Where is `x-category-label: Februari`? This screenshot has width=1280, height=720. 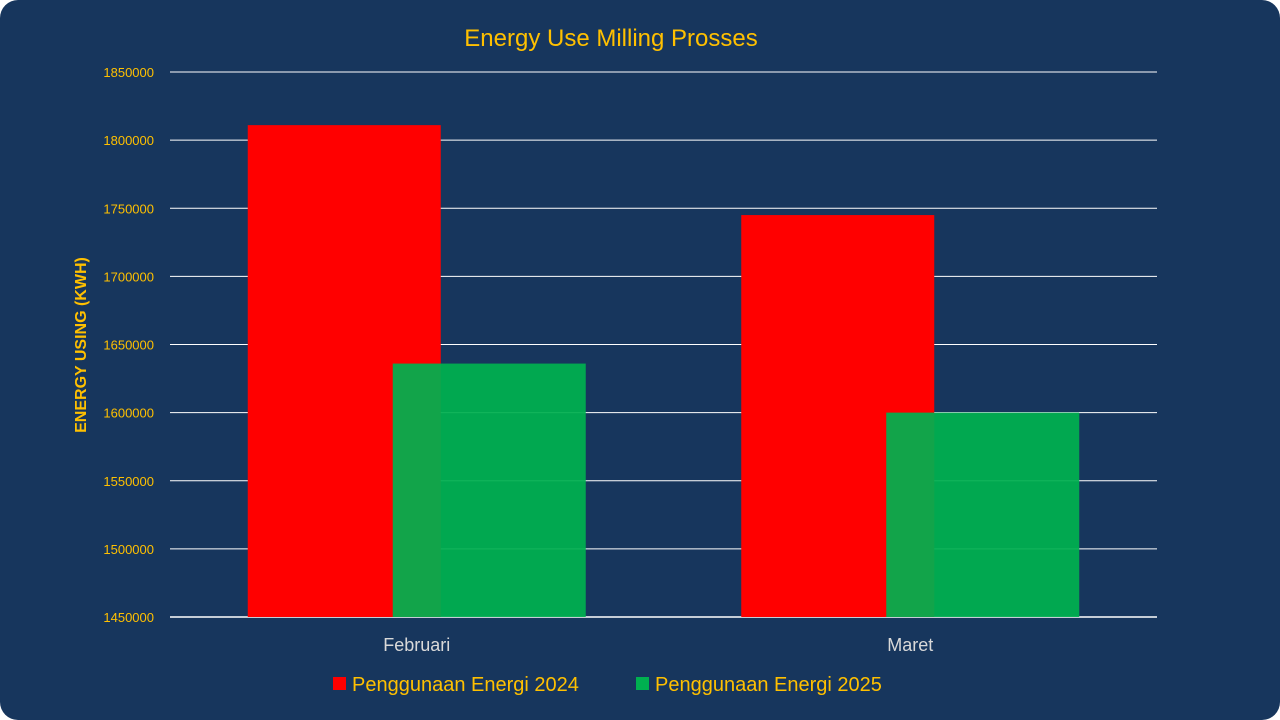
x-category-label: Februari is located at coordinates (416, 645).